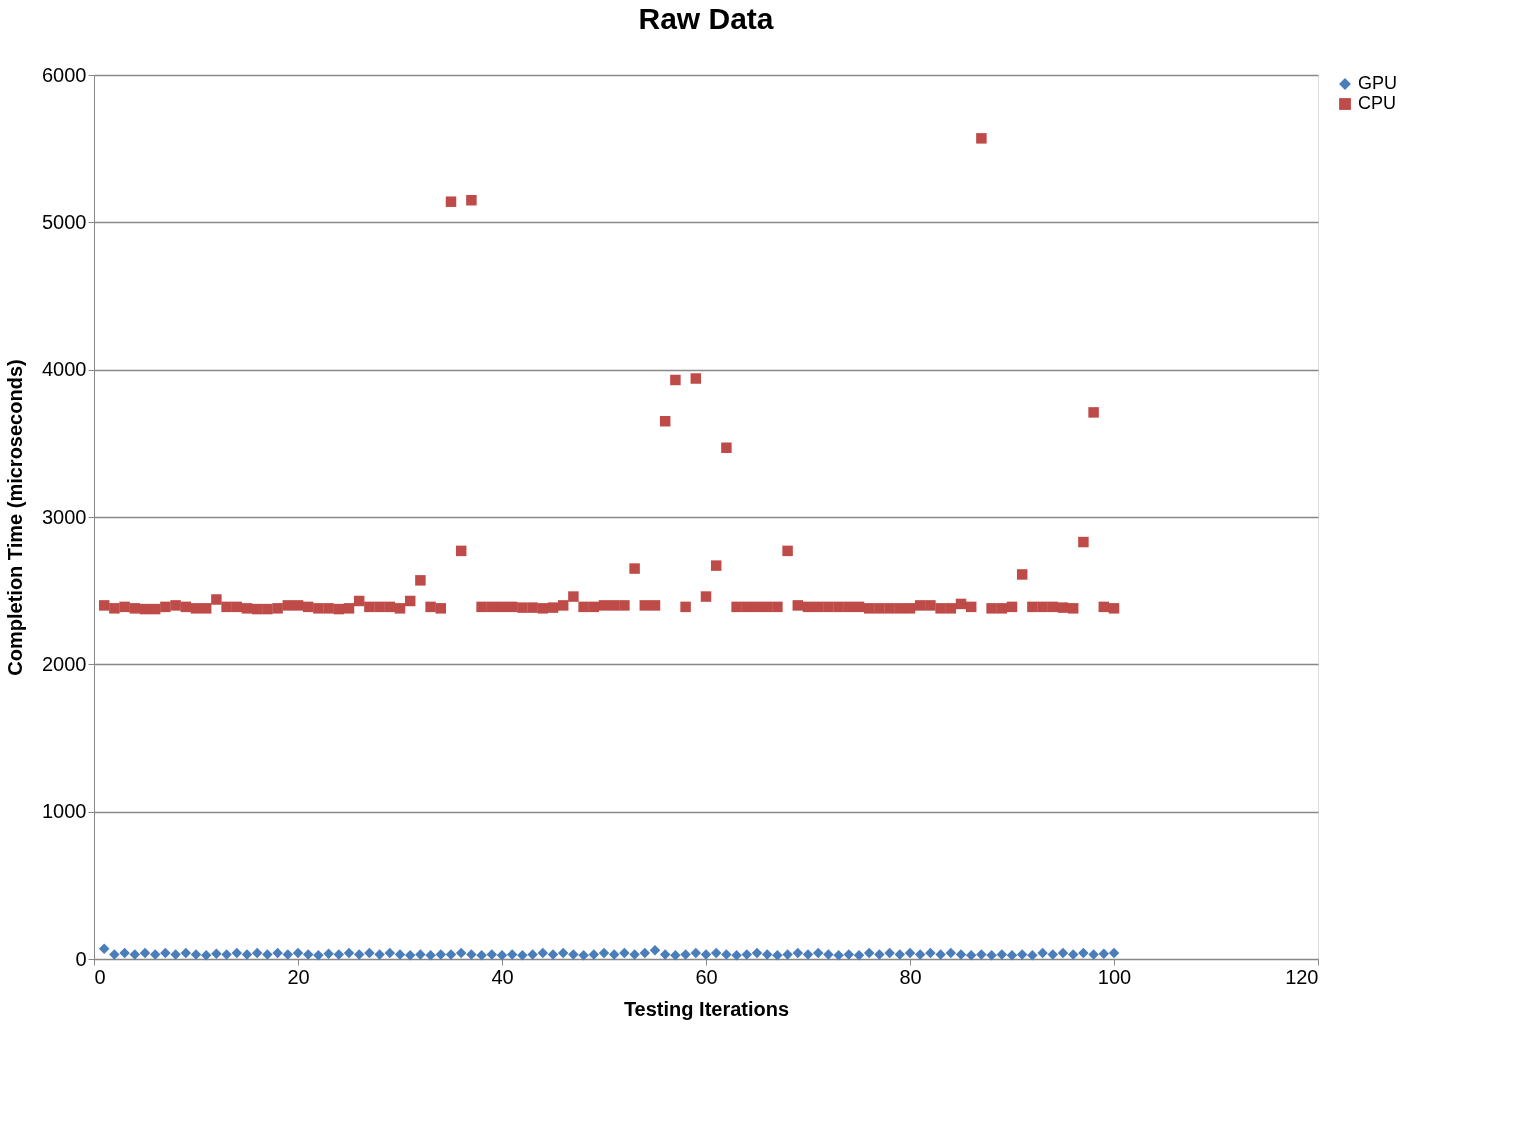 The width and height of the screenshot is (1522, 1123). What do you see at coordinates (64, 811) in the screenshot?
I see `y-tick-label: 1000` at bounding box center [64, 811].